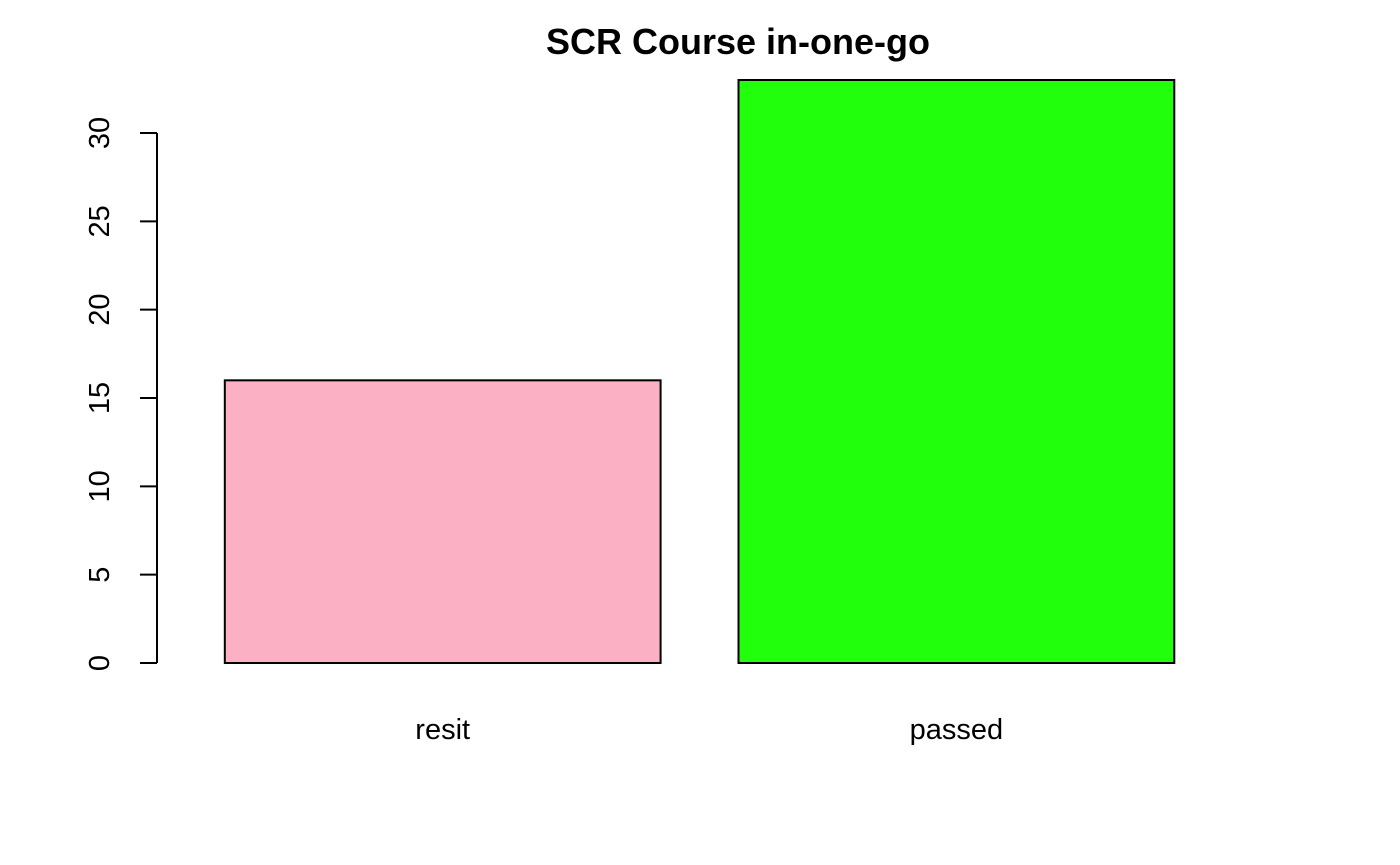 This screenshot has height=865, width=1400. I want to click on y-tick-label: 20, so click(100, 310).